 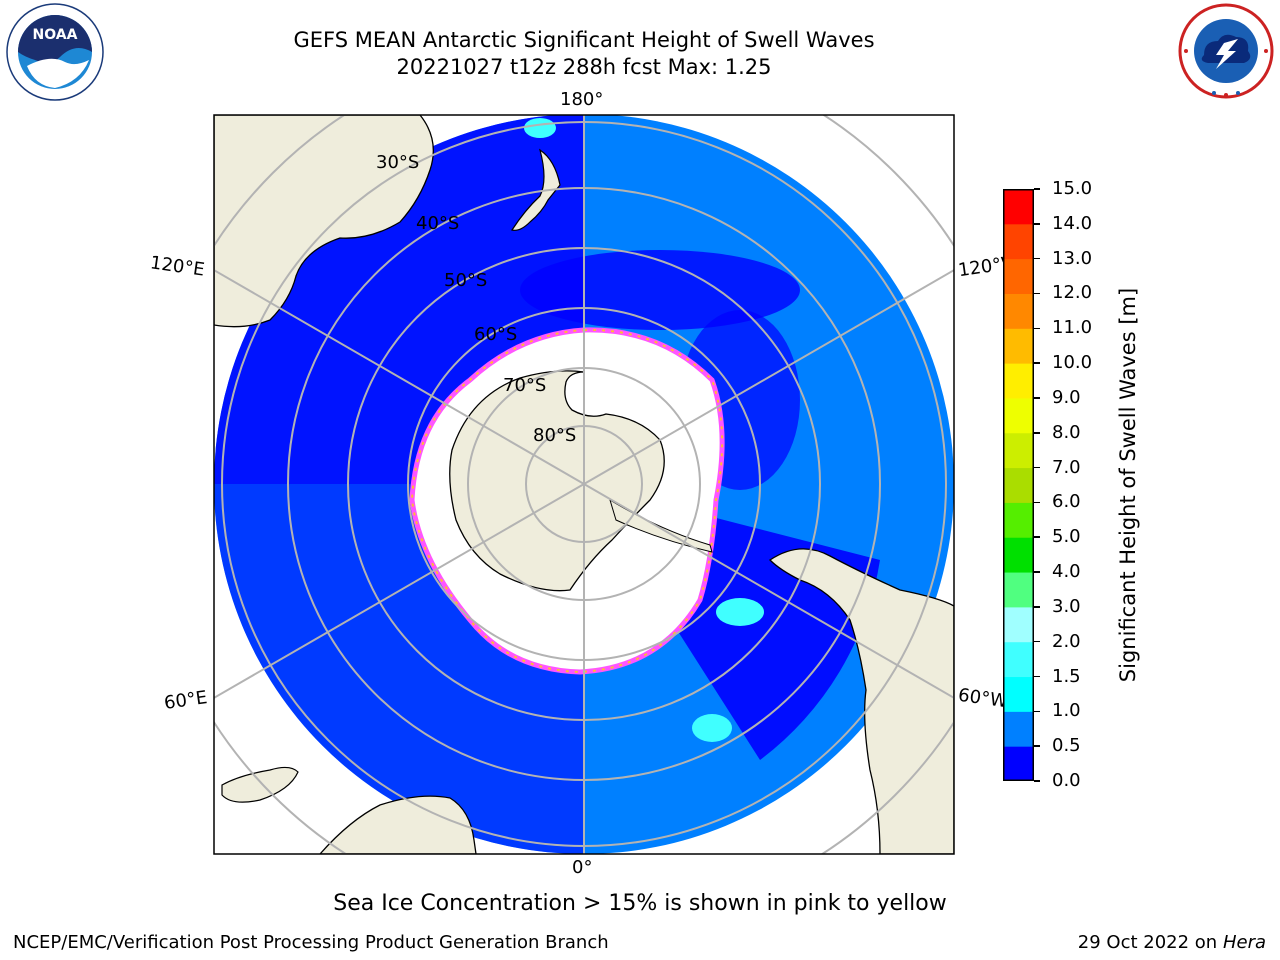 What do you see at coordinates (1066, 572) in the screenshot?
I see `colorbar-tick-label: 4.0` at bounding box center [1066, 572].